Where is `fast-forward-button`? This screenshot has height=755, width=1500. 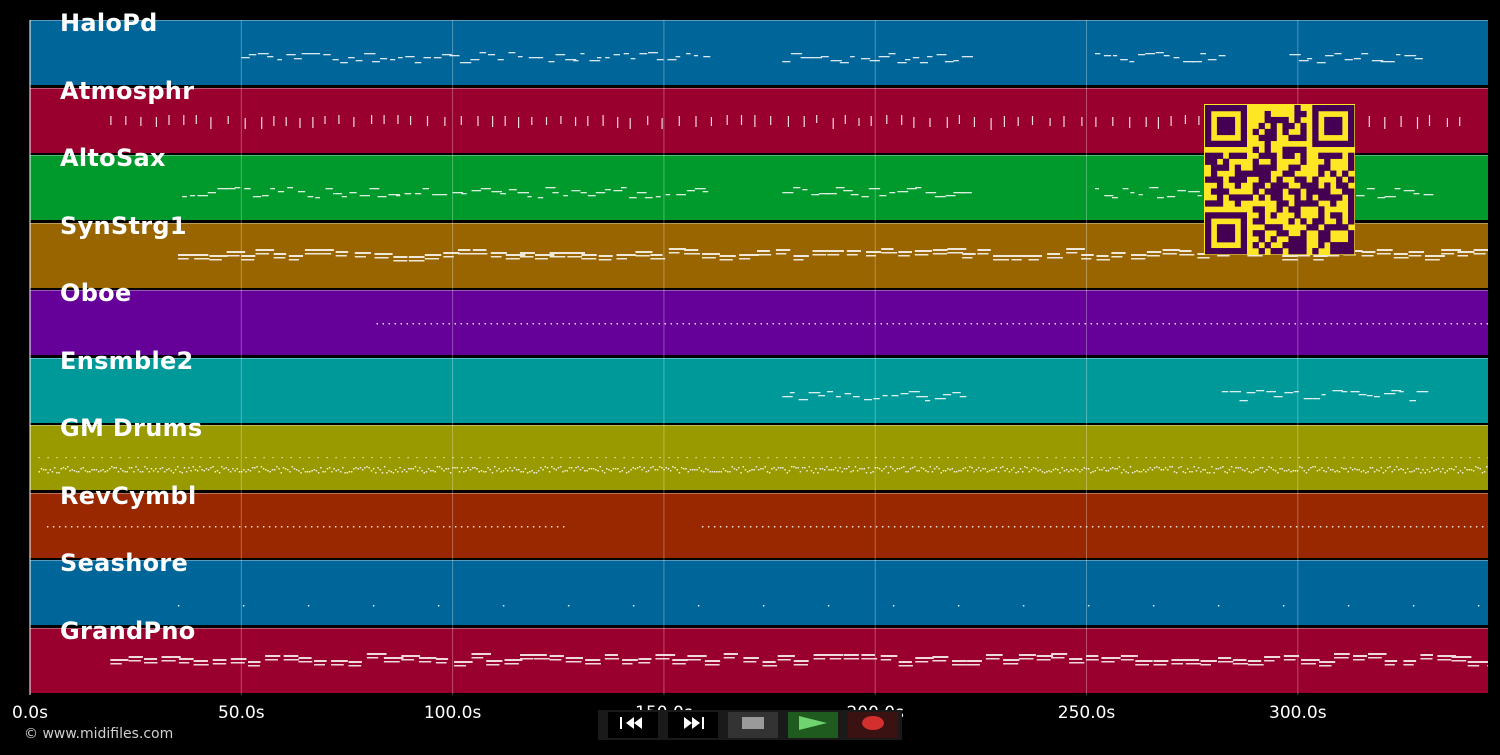
fast-forward-button is located at coordinates (693, 725).